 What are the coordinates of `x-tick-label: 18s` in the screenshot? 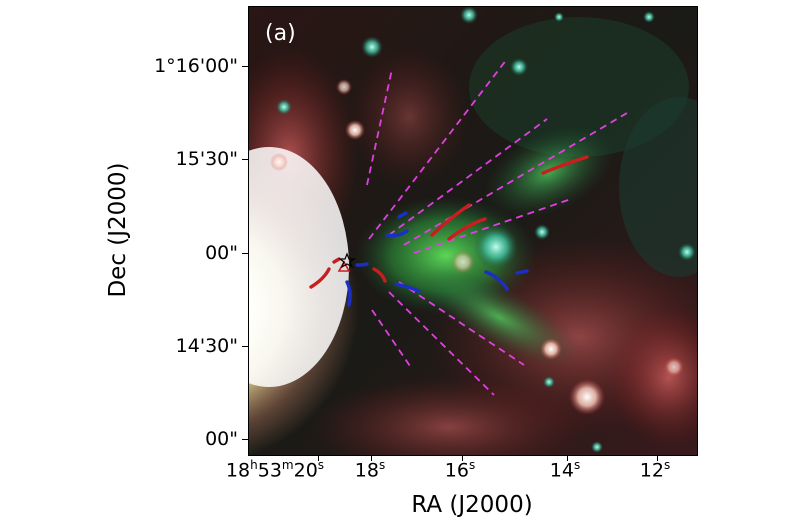 It's located at (370, 470).